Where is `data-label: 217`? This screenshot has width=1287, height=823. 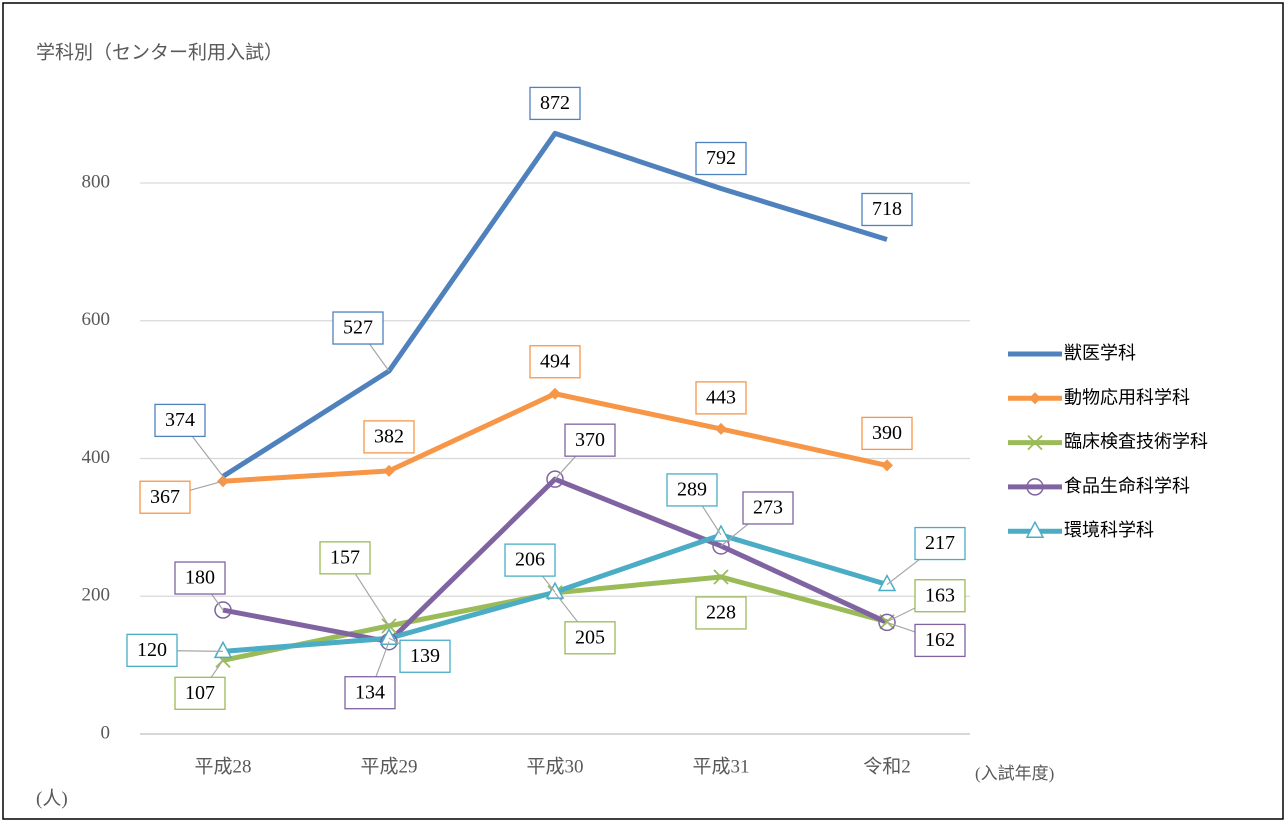
data-label: 217 is located at coordinates (940, 543).